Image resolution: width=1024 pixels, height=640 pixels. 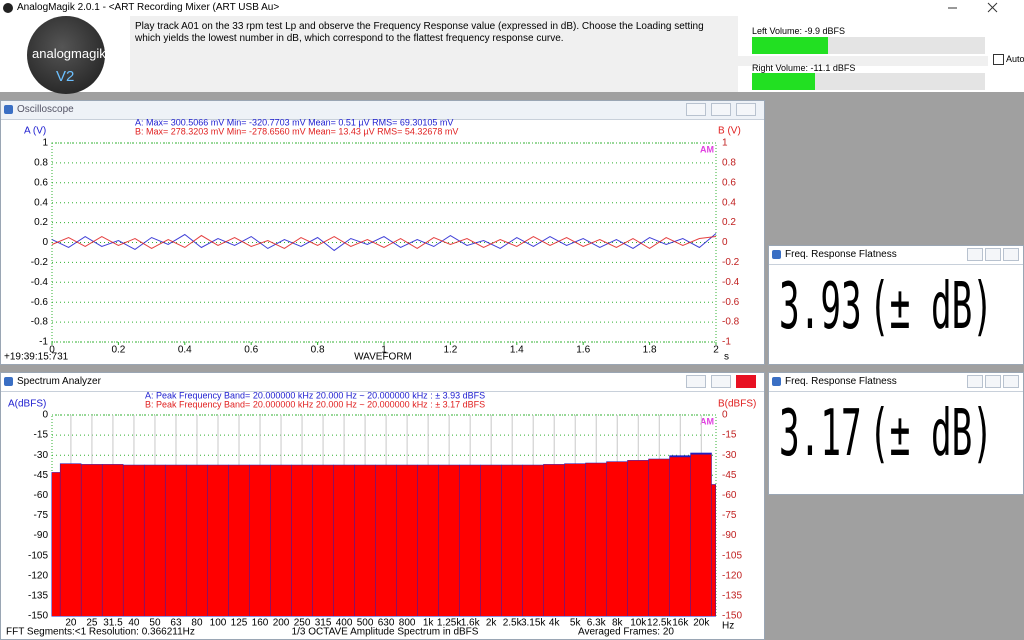 What do you see at coordinates (185, 350) in the screenshot?
I see `x-tick-label: 0.4` at bounding box center [185, 350].